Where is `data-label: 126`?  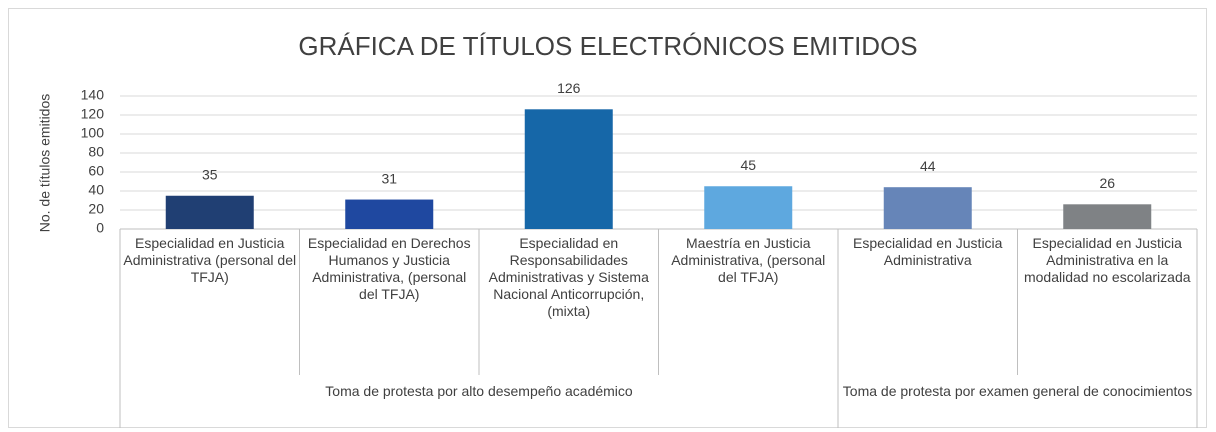
data-label: 126 is located at coordinates (569, 88).